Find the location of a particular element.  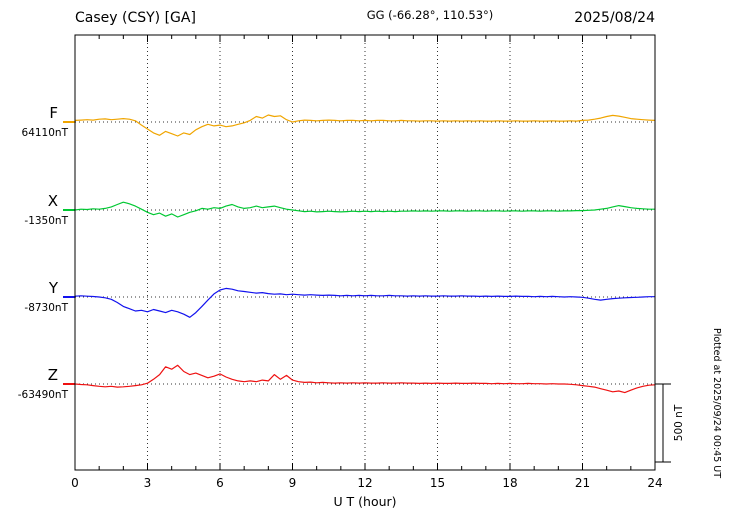

series-letter-X: X is located at coordinates (53, 201).